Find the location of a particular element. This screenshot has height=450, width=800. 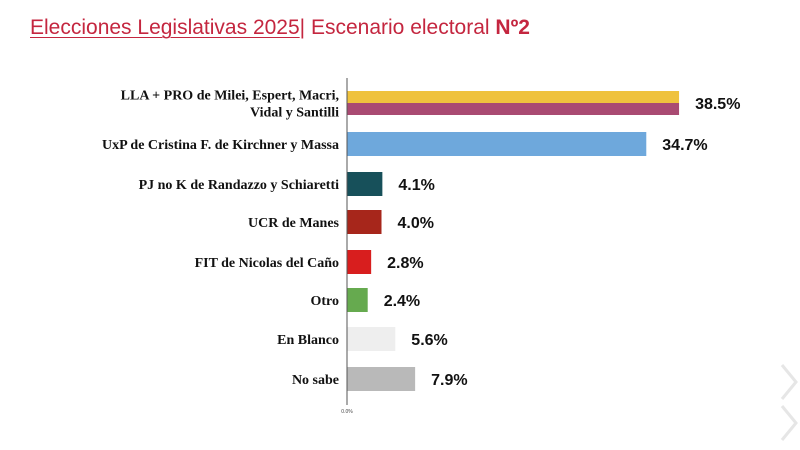

category-label-8: No sabe is located at coordinates (315, 380).